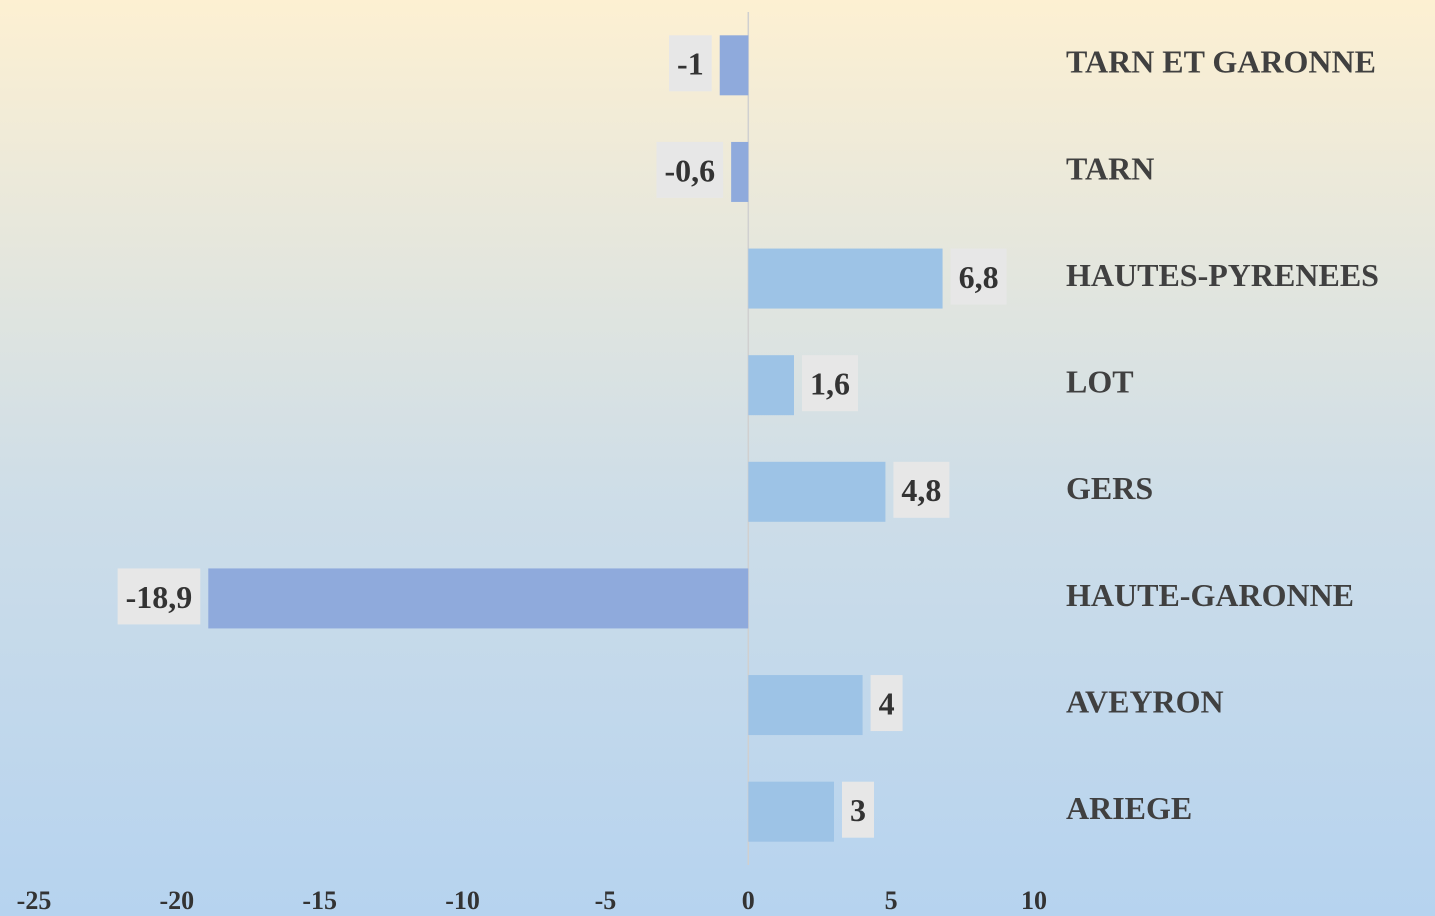 The width and height of the screenshot is (1435, 916). I want to click on value-label: -1, so click(690, 64).